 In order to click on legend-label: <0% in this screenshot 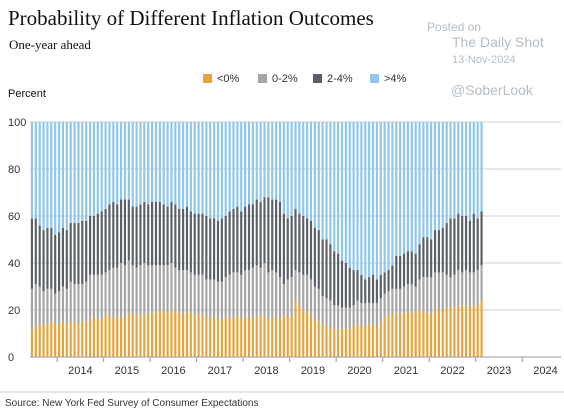, I will do `click(228, 79)`.